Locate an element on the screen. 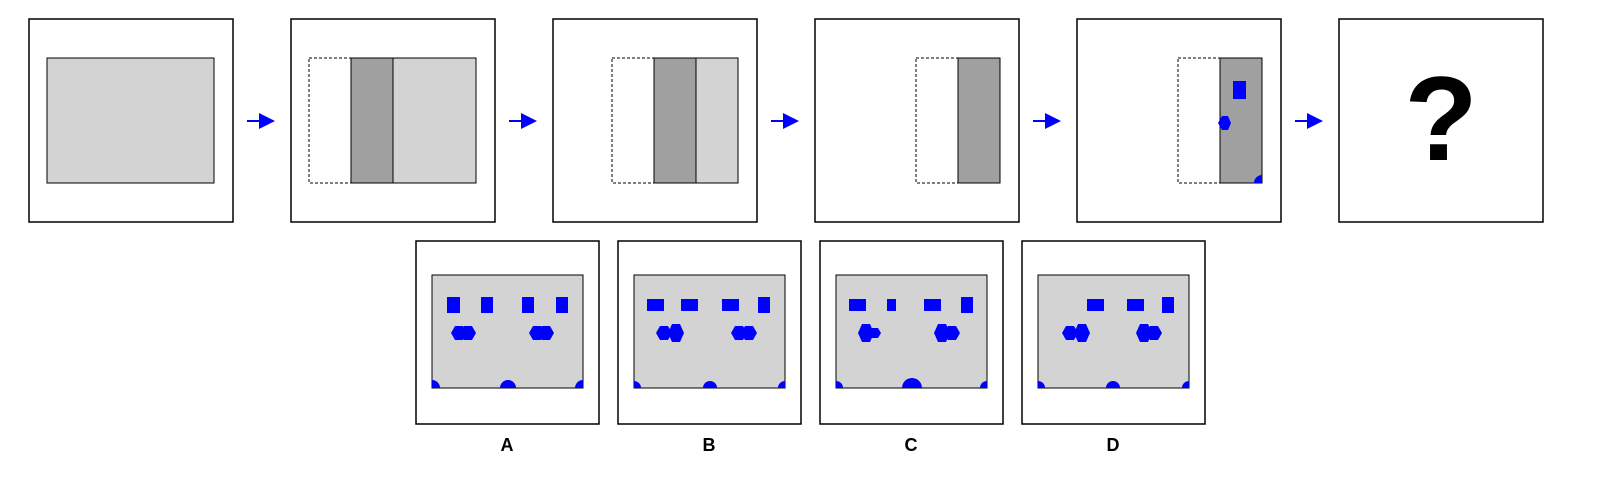 Image resolution: width=1610 pixels, height=490 pixels. step-3-panel is located at coordinates (655, 120).